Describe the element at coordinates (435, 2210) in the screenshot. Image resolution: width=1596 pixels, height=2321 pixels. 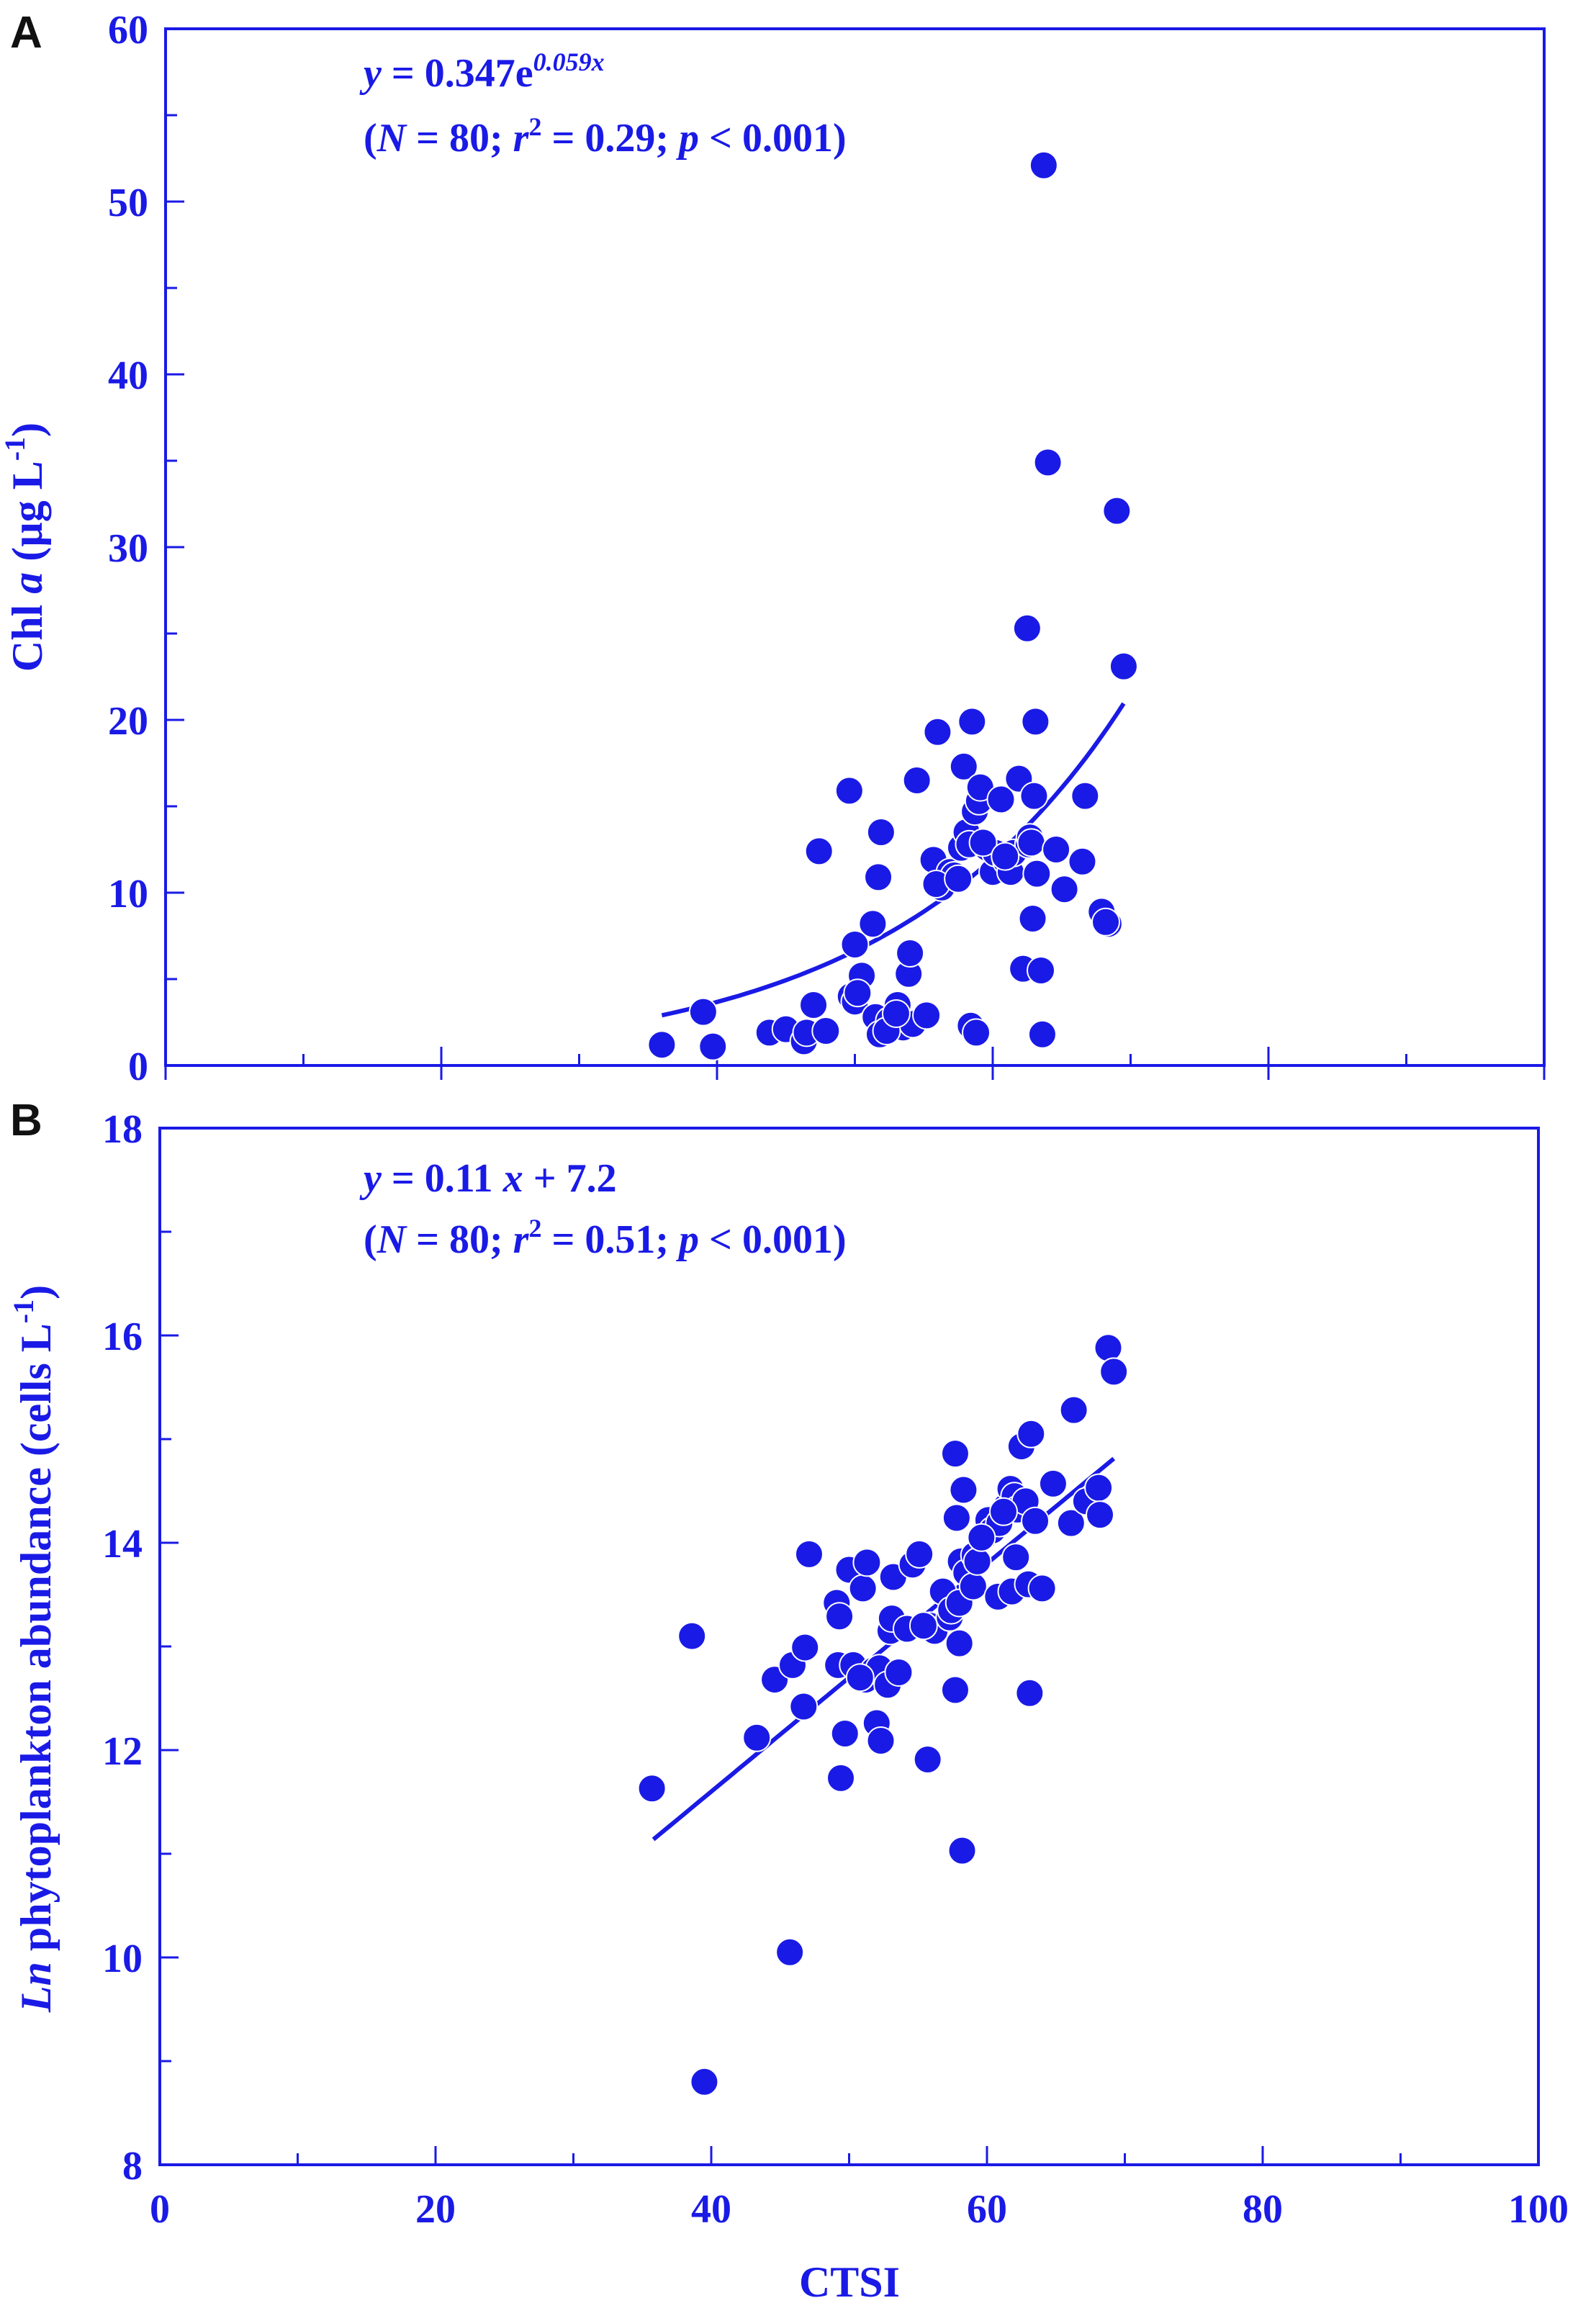
I see `x-tick-label: 20` at that location.